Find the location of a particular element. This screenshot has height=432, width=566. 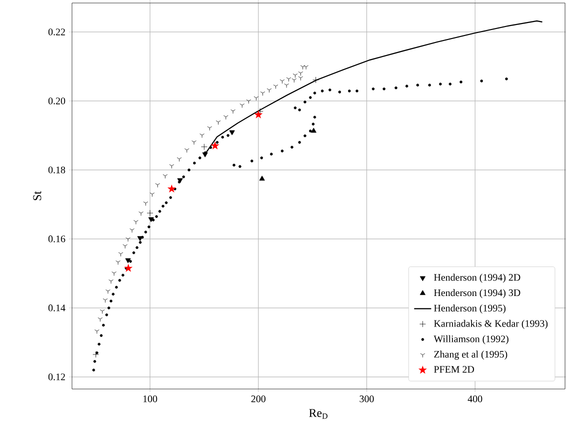

x-tick-label: 300 is located at coordinates (367, 399).